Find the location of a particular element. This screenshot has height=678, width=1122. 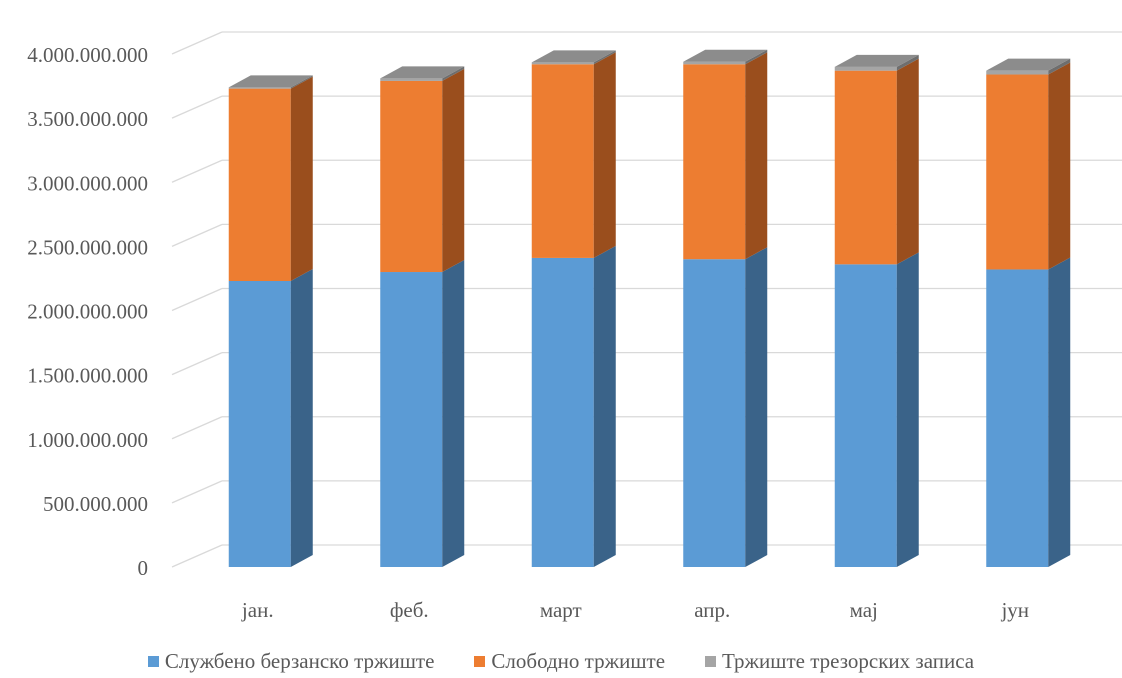

legend-item-treasury-bills: Тржиште трезорских записа is located at coordinates (839, 661).